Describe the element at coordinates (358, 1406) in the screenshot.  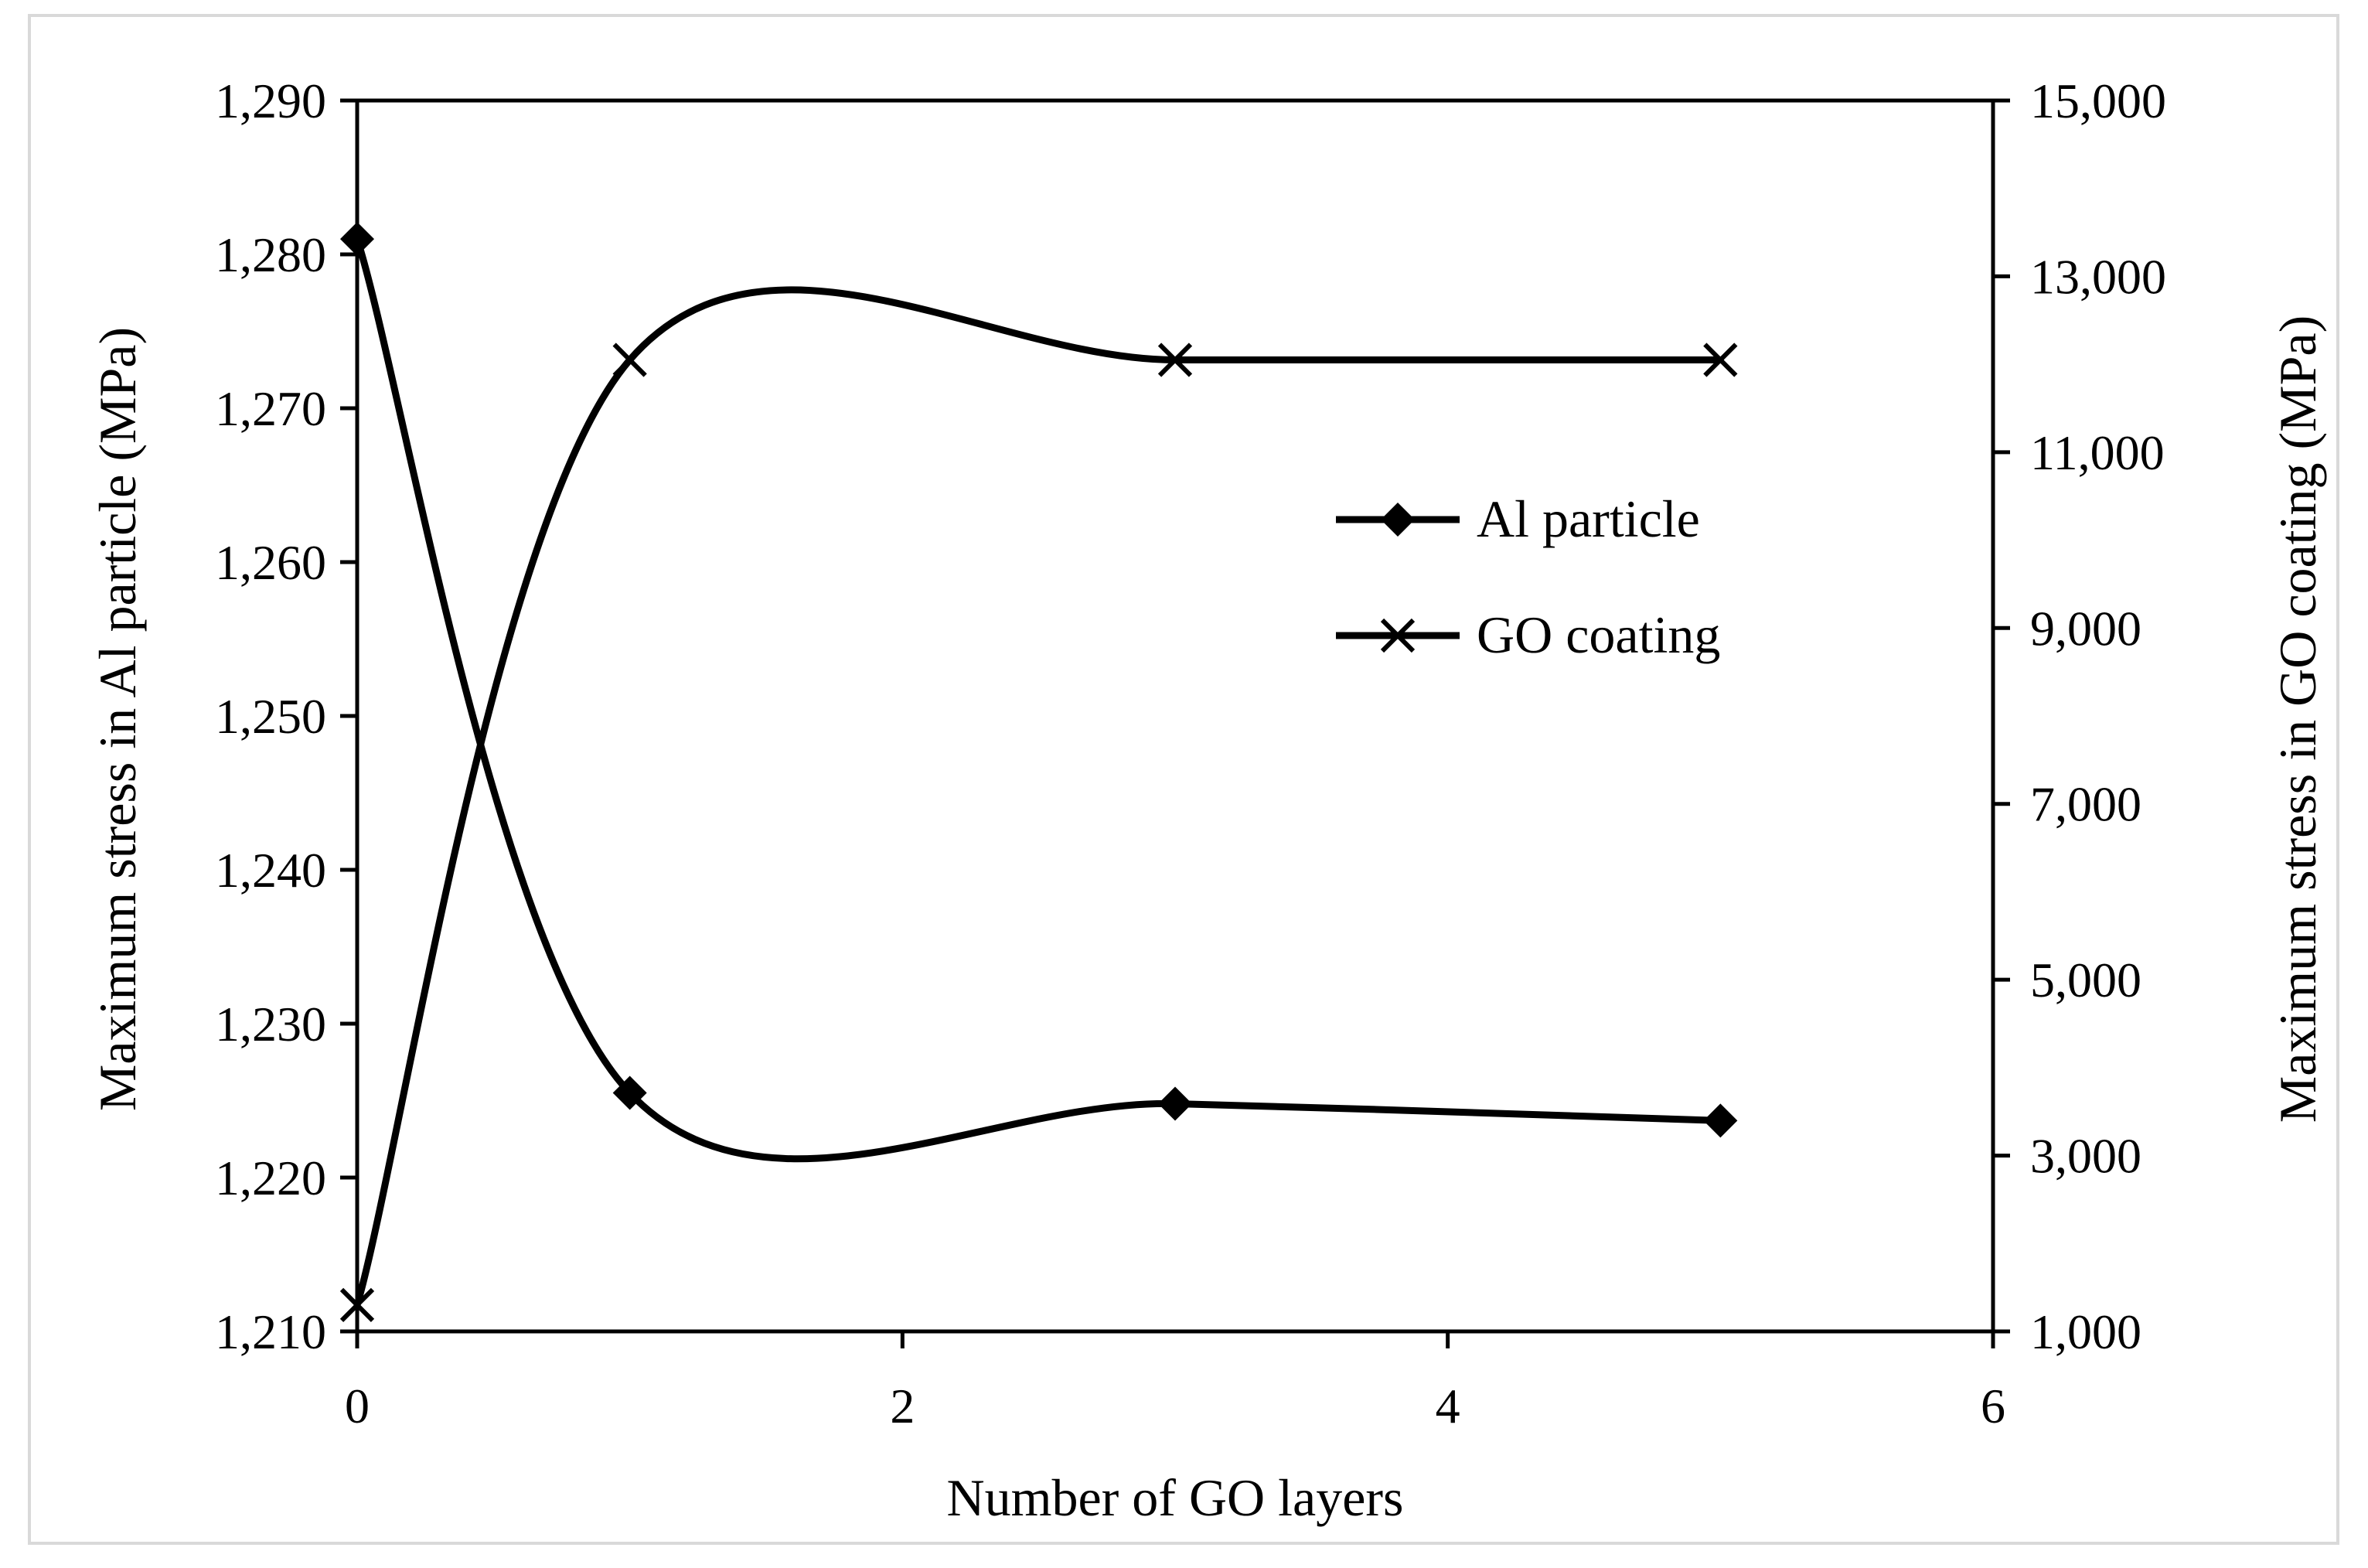
I see `x-tick-label: 0` at that location.